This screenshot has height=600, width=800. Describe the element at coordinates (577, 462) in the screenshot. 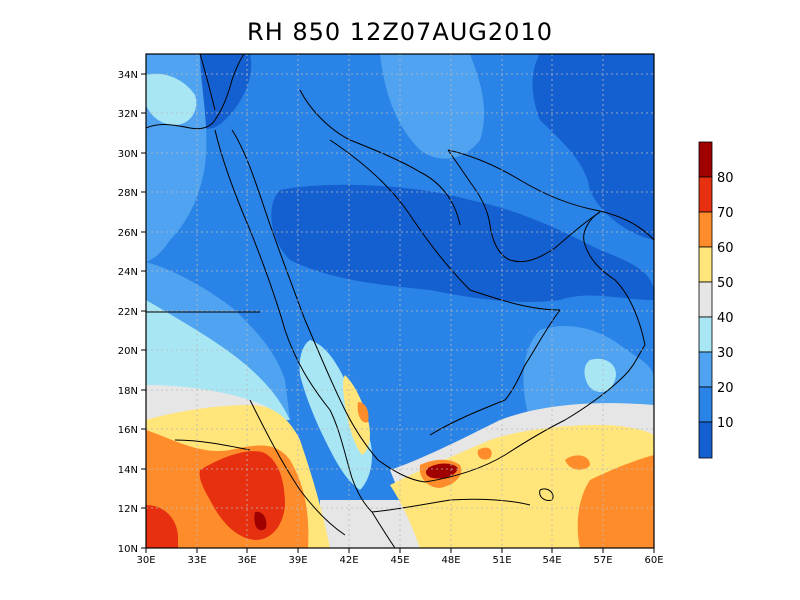

I see `field-orange-spot` at that location.